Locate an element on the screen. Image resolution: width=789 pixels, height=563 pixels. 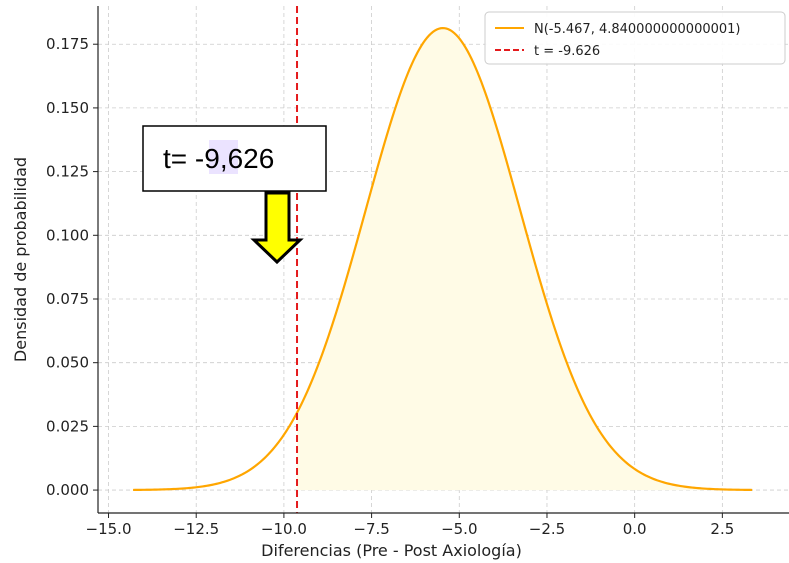
x-tick-label: −5.0 is located at coordinates (459, 529).